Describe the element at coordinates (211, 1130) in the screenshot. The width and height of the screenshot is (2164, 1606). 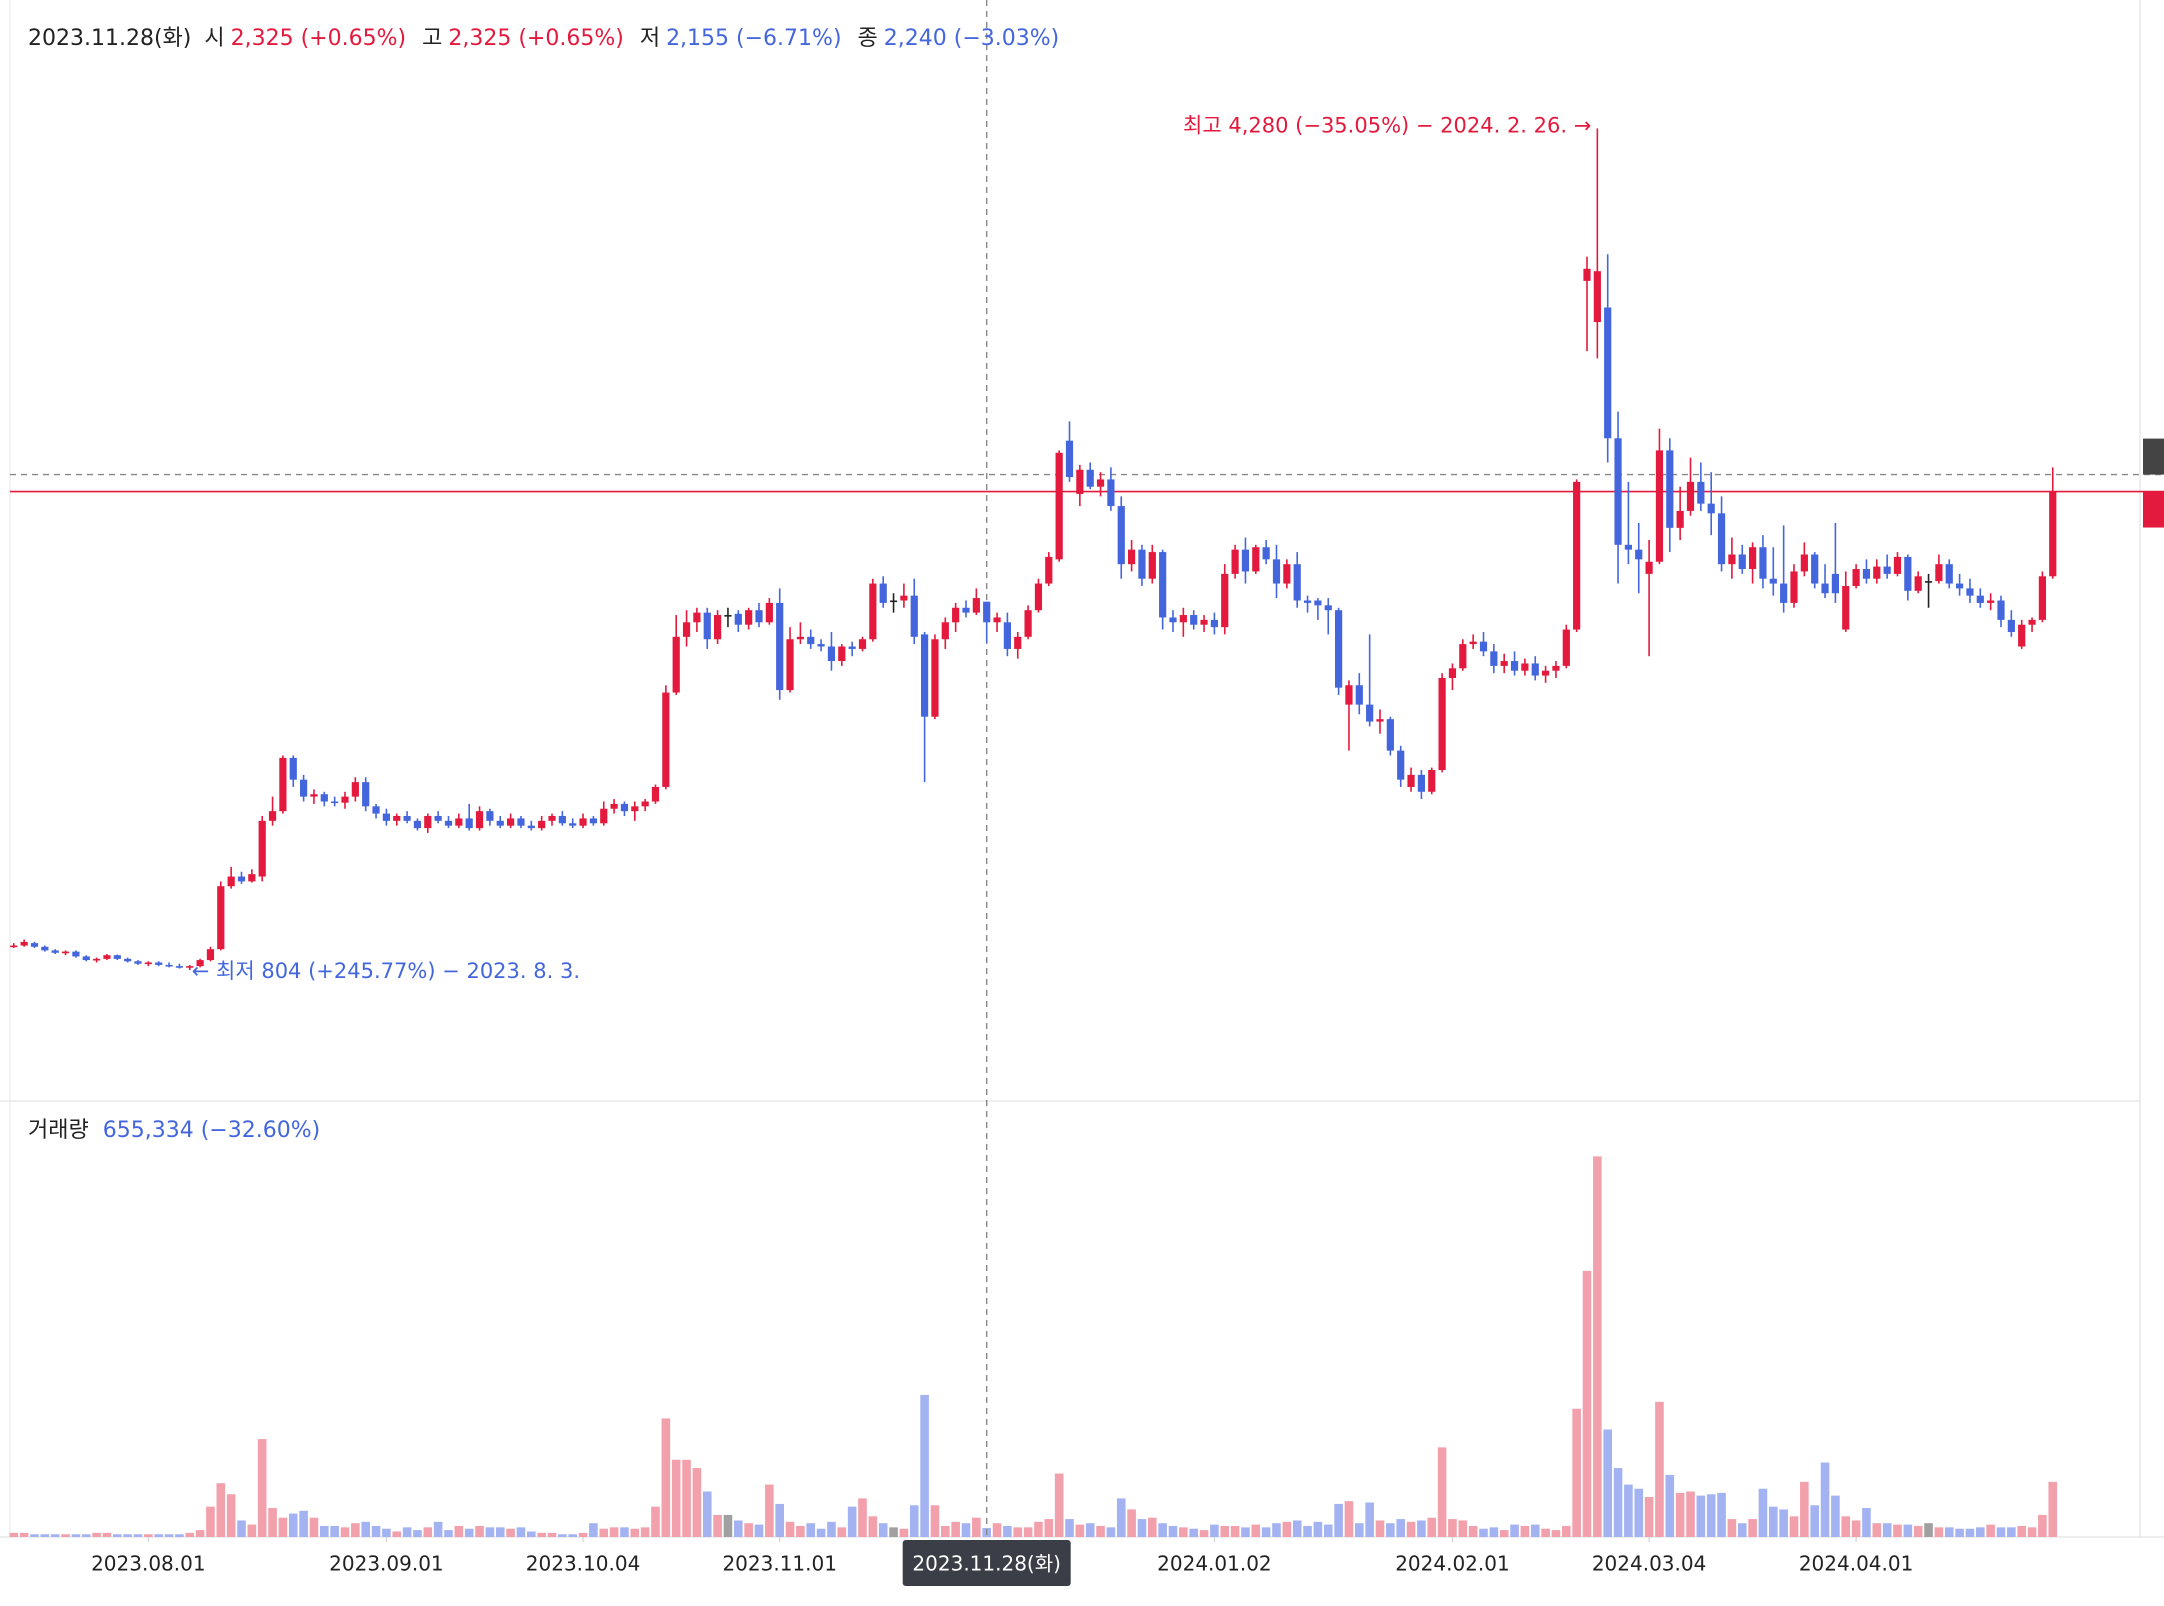
I see `volume-value: 655,334 (−32.60%)` at that location.